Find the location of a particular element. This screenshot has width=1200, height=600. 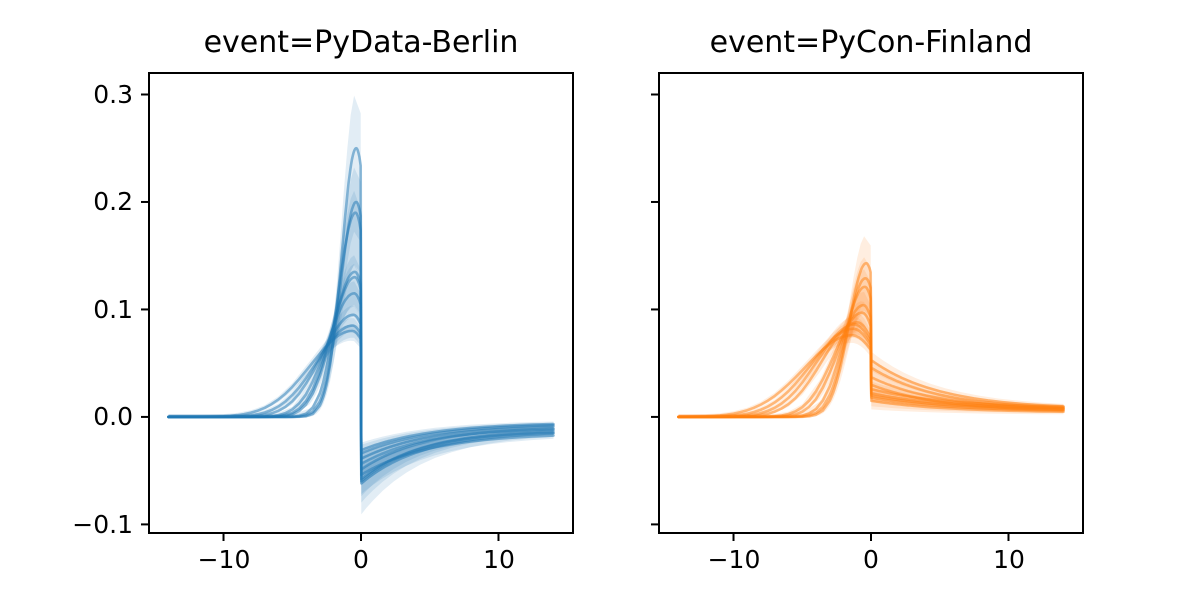

right-subplot-title: event=PyCon-Finland is located at coordinates (871, 42).